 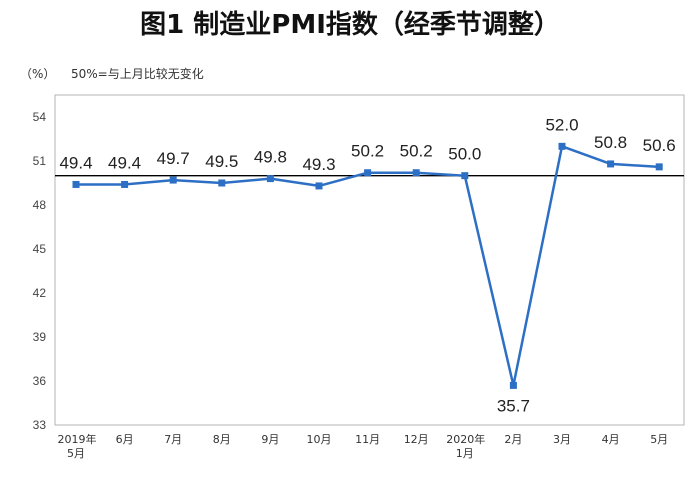 What do you see at coordinates (611, 439) in the screenshot?
I see `x-tick-label: 4月` at bounding box center [611, 439].